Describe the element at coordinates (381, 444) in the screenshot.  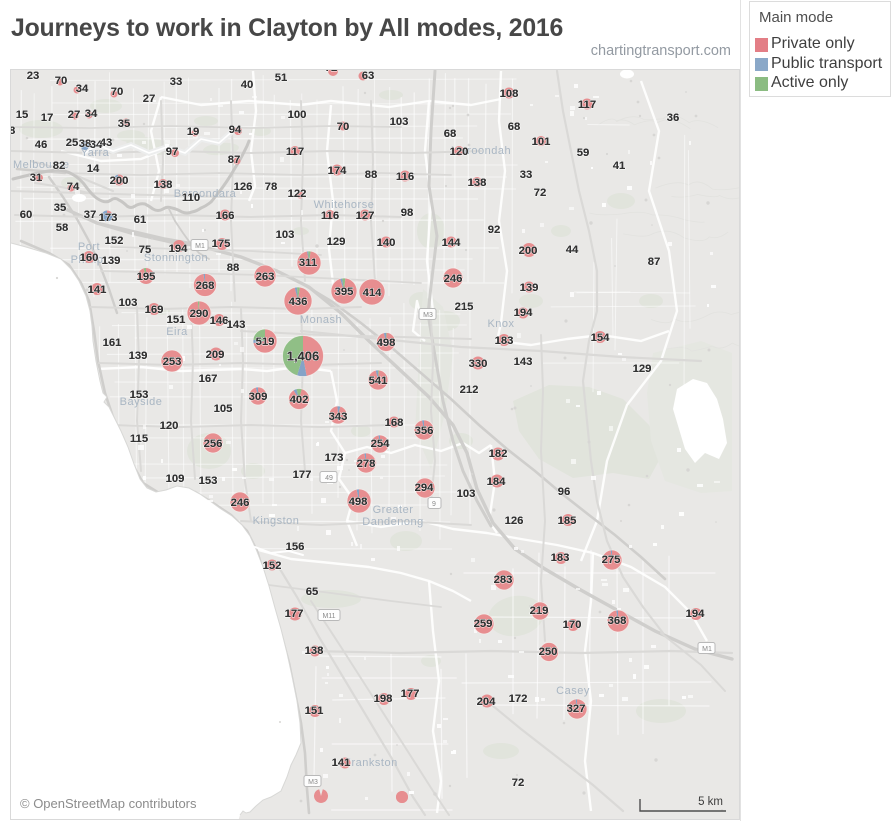
I see `svg-text: 254` at that location.